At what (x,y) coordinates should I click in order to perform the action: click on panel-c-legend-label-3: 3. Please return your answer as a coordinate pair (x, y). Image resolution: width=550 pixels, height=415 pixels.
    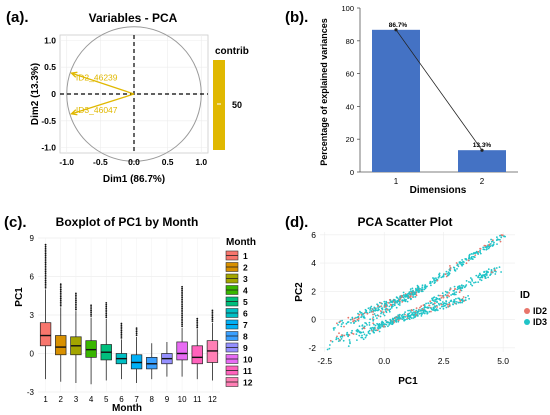
    Looking at the image, I should click on (245, 279).